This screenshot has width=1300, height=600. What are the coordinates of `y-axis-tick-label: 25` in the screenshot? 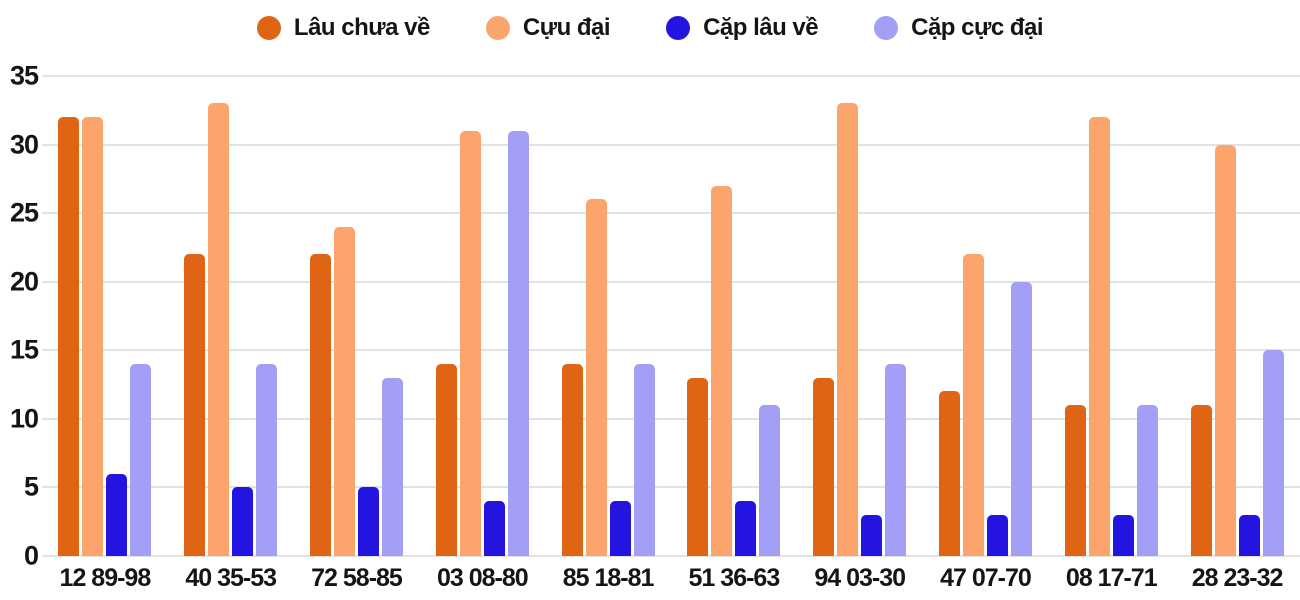 It's located at (24, 212).